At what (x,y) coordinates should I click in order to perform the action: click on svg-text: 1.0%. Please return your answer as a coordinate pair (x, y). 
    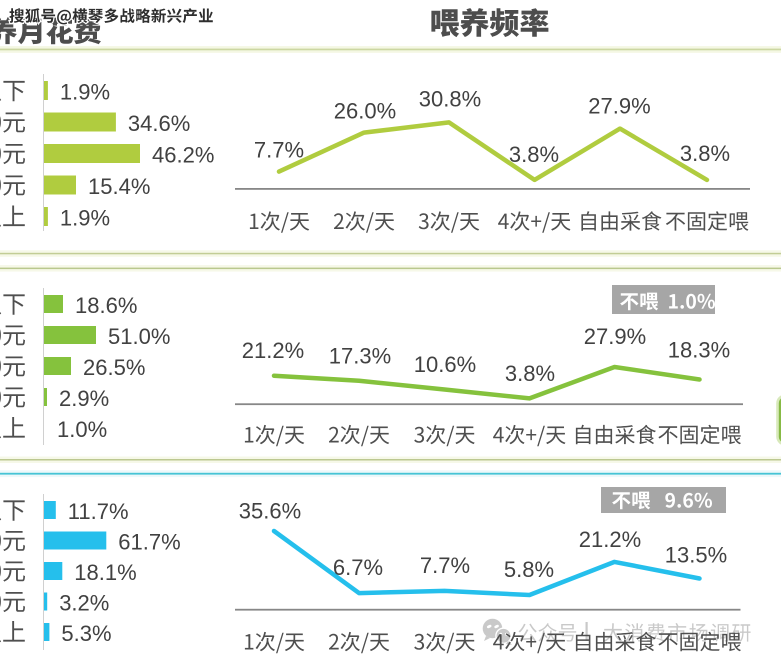
    Looking at the image, I should click on (82, 429).